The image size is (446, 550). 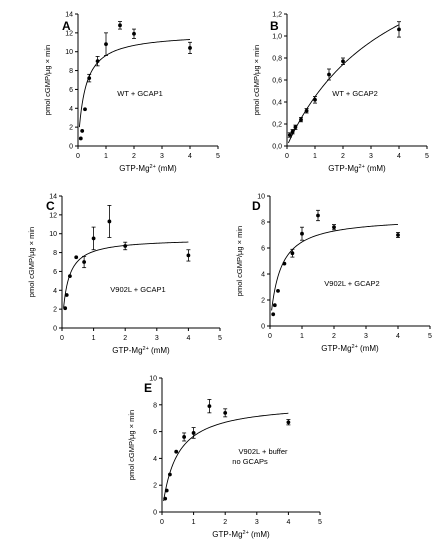 What do you see at coordinates (277, 103) in the screenshot?
I see `y-tick-label: 0,4` at bounding box center [277, 103].